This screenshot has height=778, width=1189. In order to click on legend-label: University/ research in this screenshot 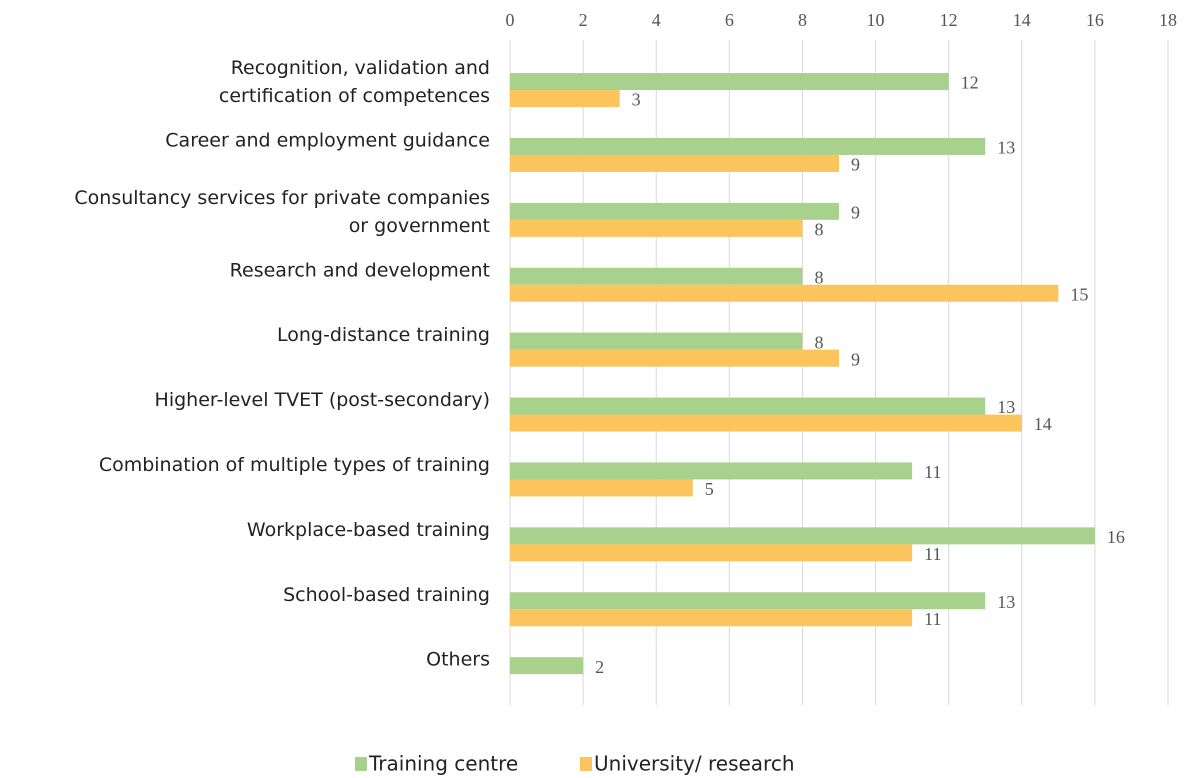, I will do `click(694, 764)`.